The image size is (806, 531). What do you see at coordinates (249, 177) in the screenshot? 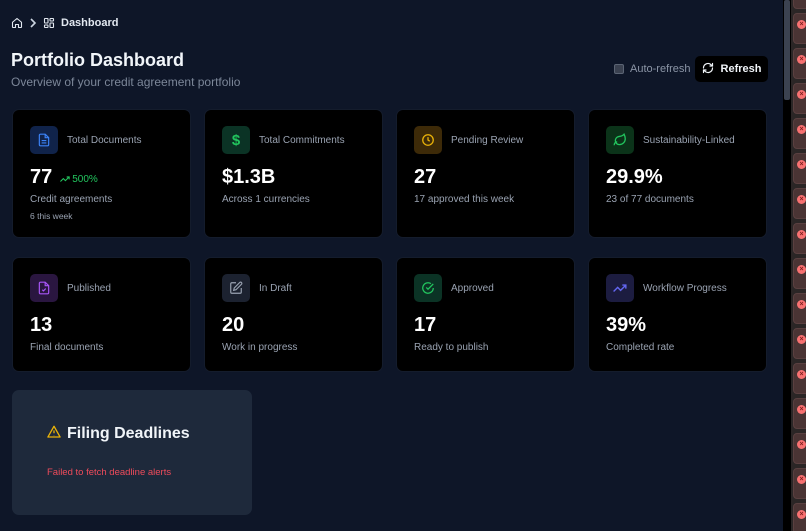
I see `stat-value: $1.3B` at bounding box center [249, 177].